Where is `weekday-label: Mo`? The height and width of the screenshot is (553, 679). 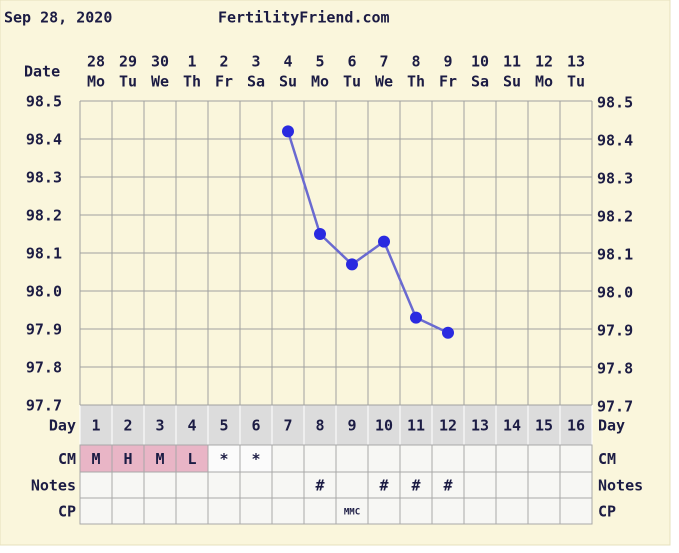 weekday-label: Mo is located at coordinates (96, 82).